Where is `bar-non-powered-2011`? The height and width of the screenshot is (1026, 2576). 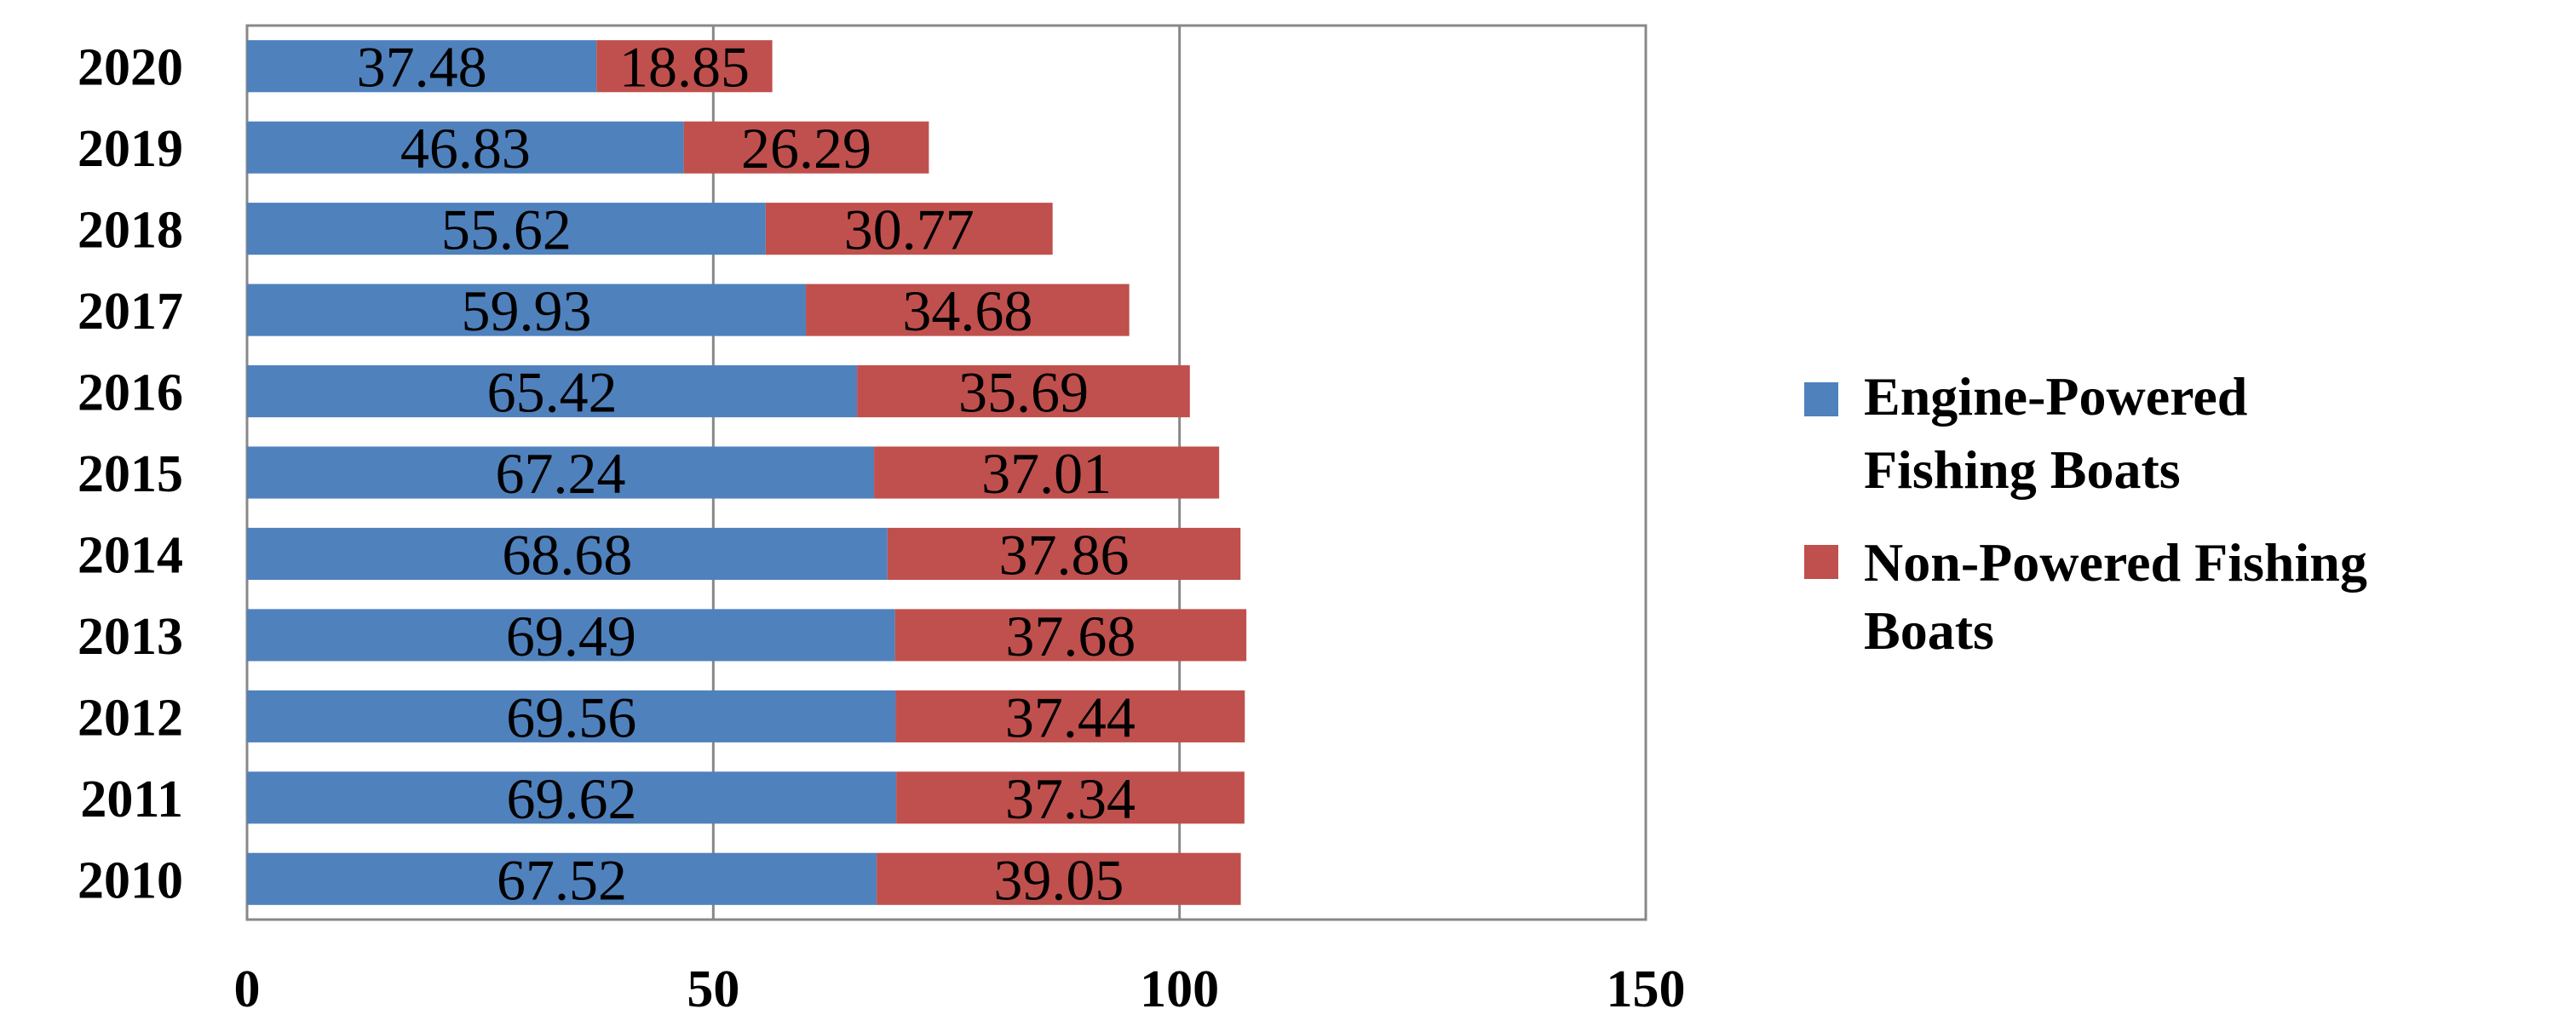
bar-non-powered-2011 is located at coordinates (1071, 797).